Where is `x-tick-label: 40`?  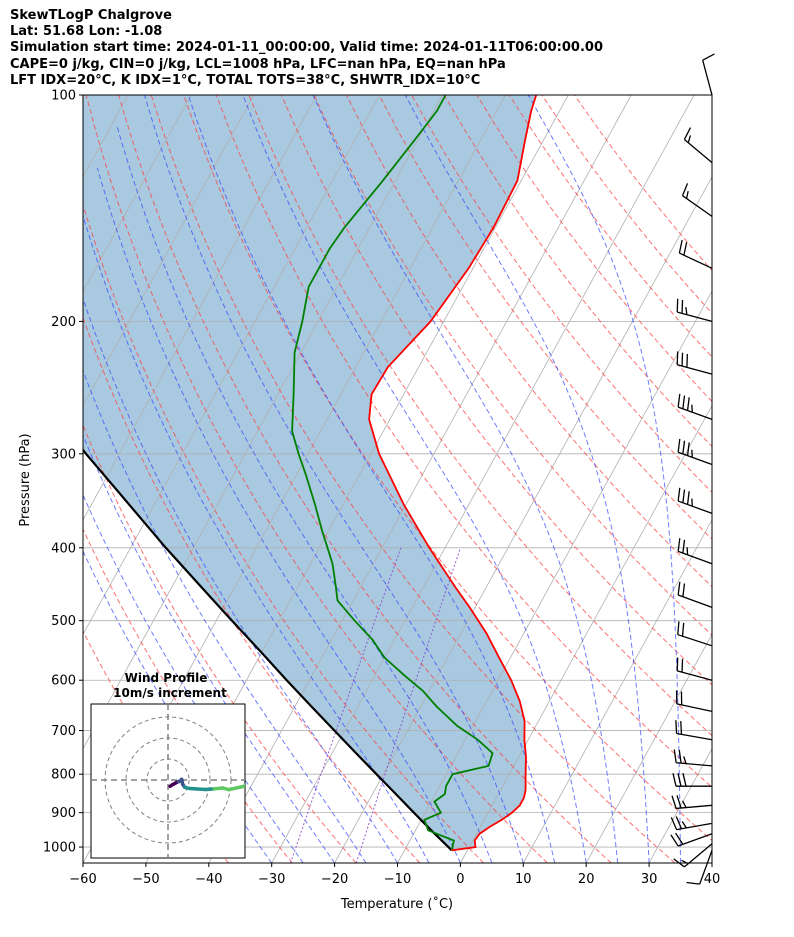
x-tick-label: 40 is located at coordinates (712, 879).